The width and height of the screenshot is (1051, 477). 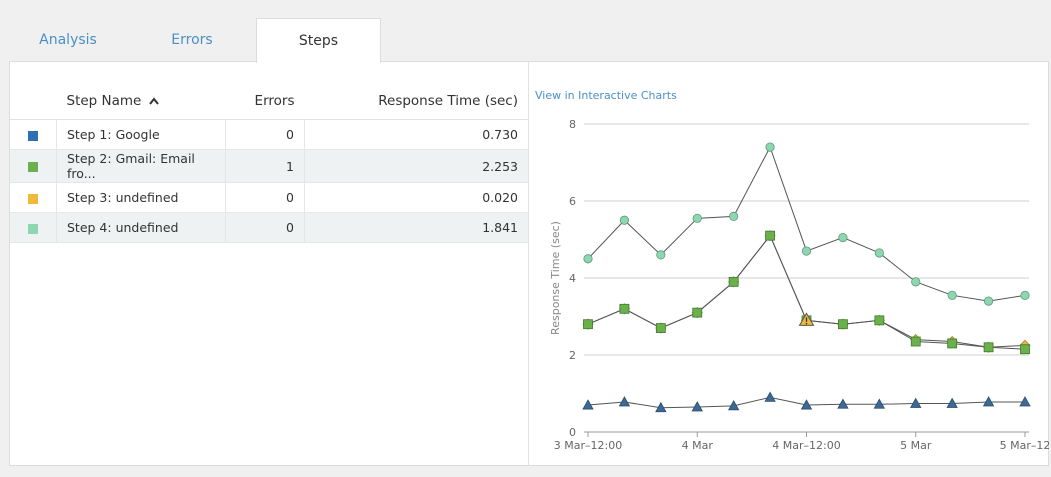 I want to click on errors-header: Errors, so click(x=265, y=101).